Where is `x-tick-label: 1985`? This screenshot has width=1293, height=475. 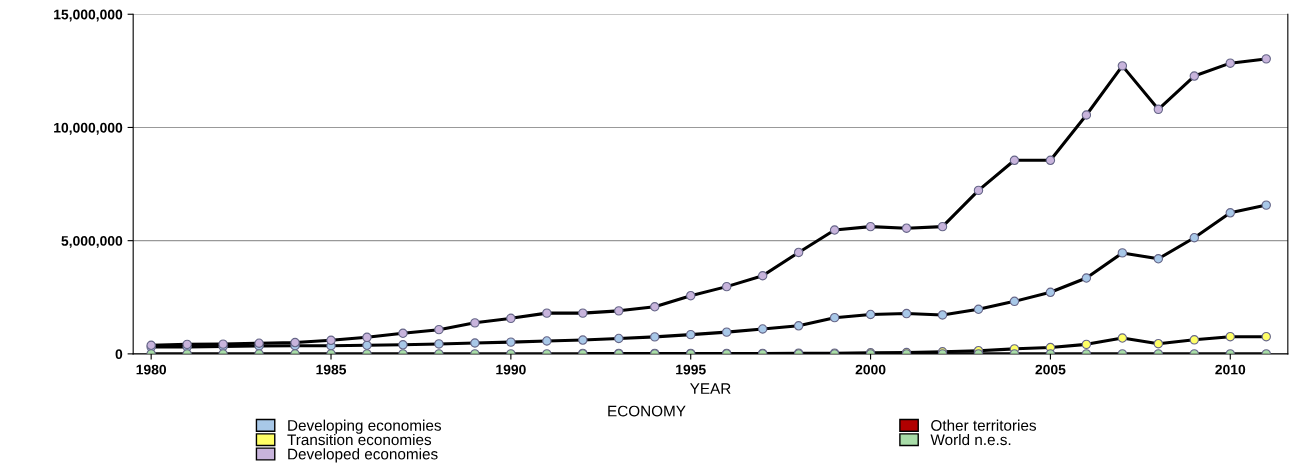
x-tick-label: 1985 is located at coordinates (331, 369).